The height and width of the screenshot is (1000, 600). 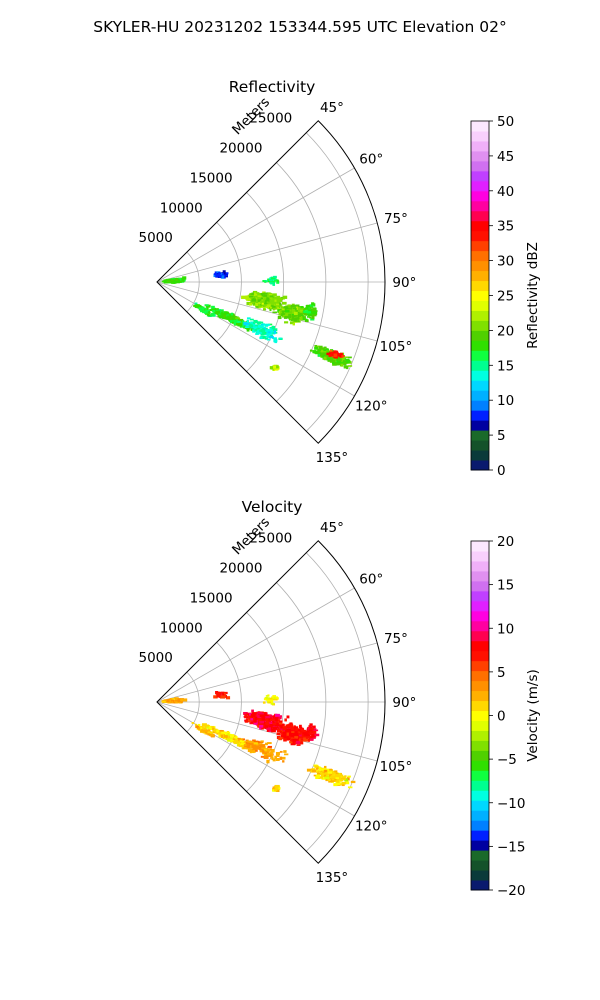 I want to click on colorbar-tick-label: 25, so click(x=505, y=297).